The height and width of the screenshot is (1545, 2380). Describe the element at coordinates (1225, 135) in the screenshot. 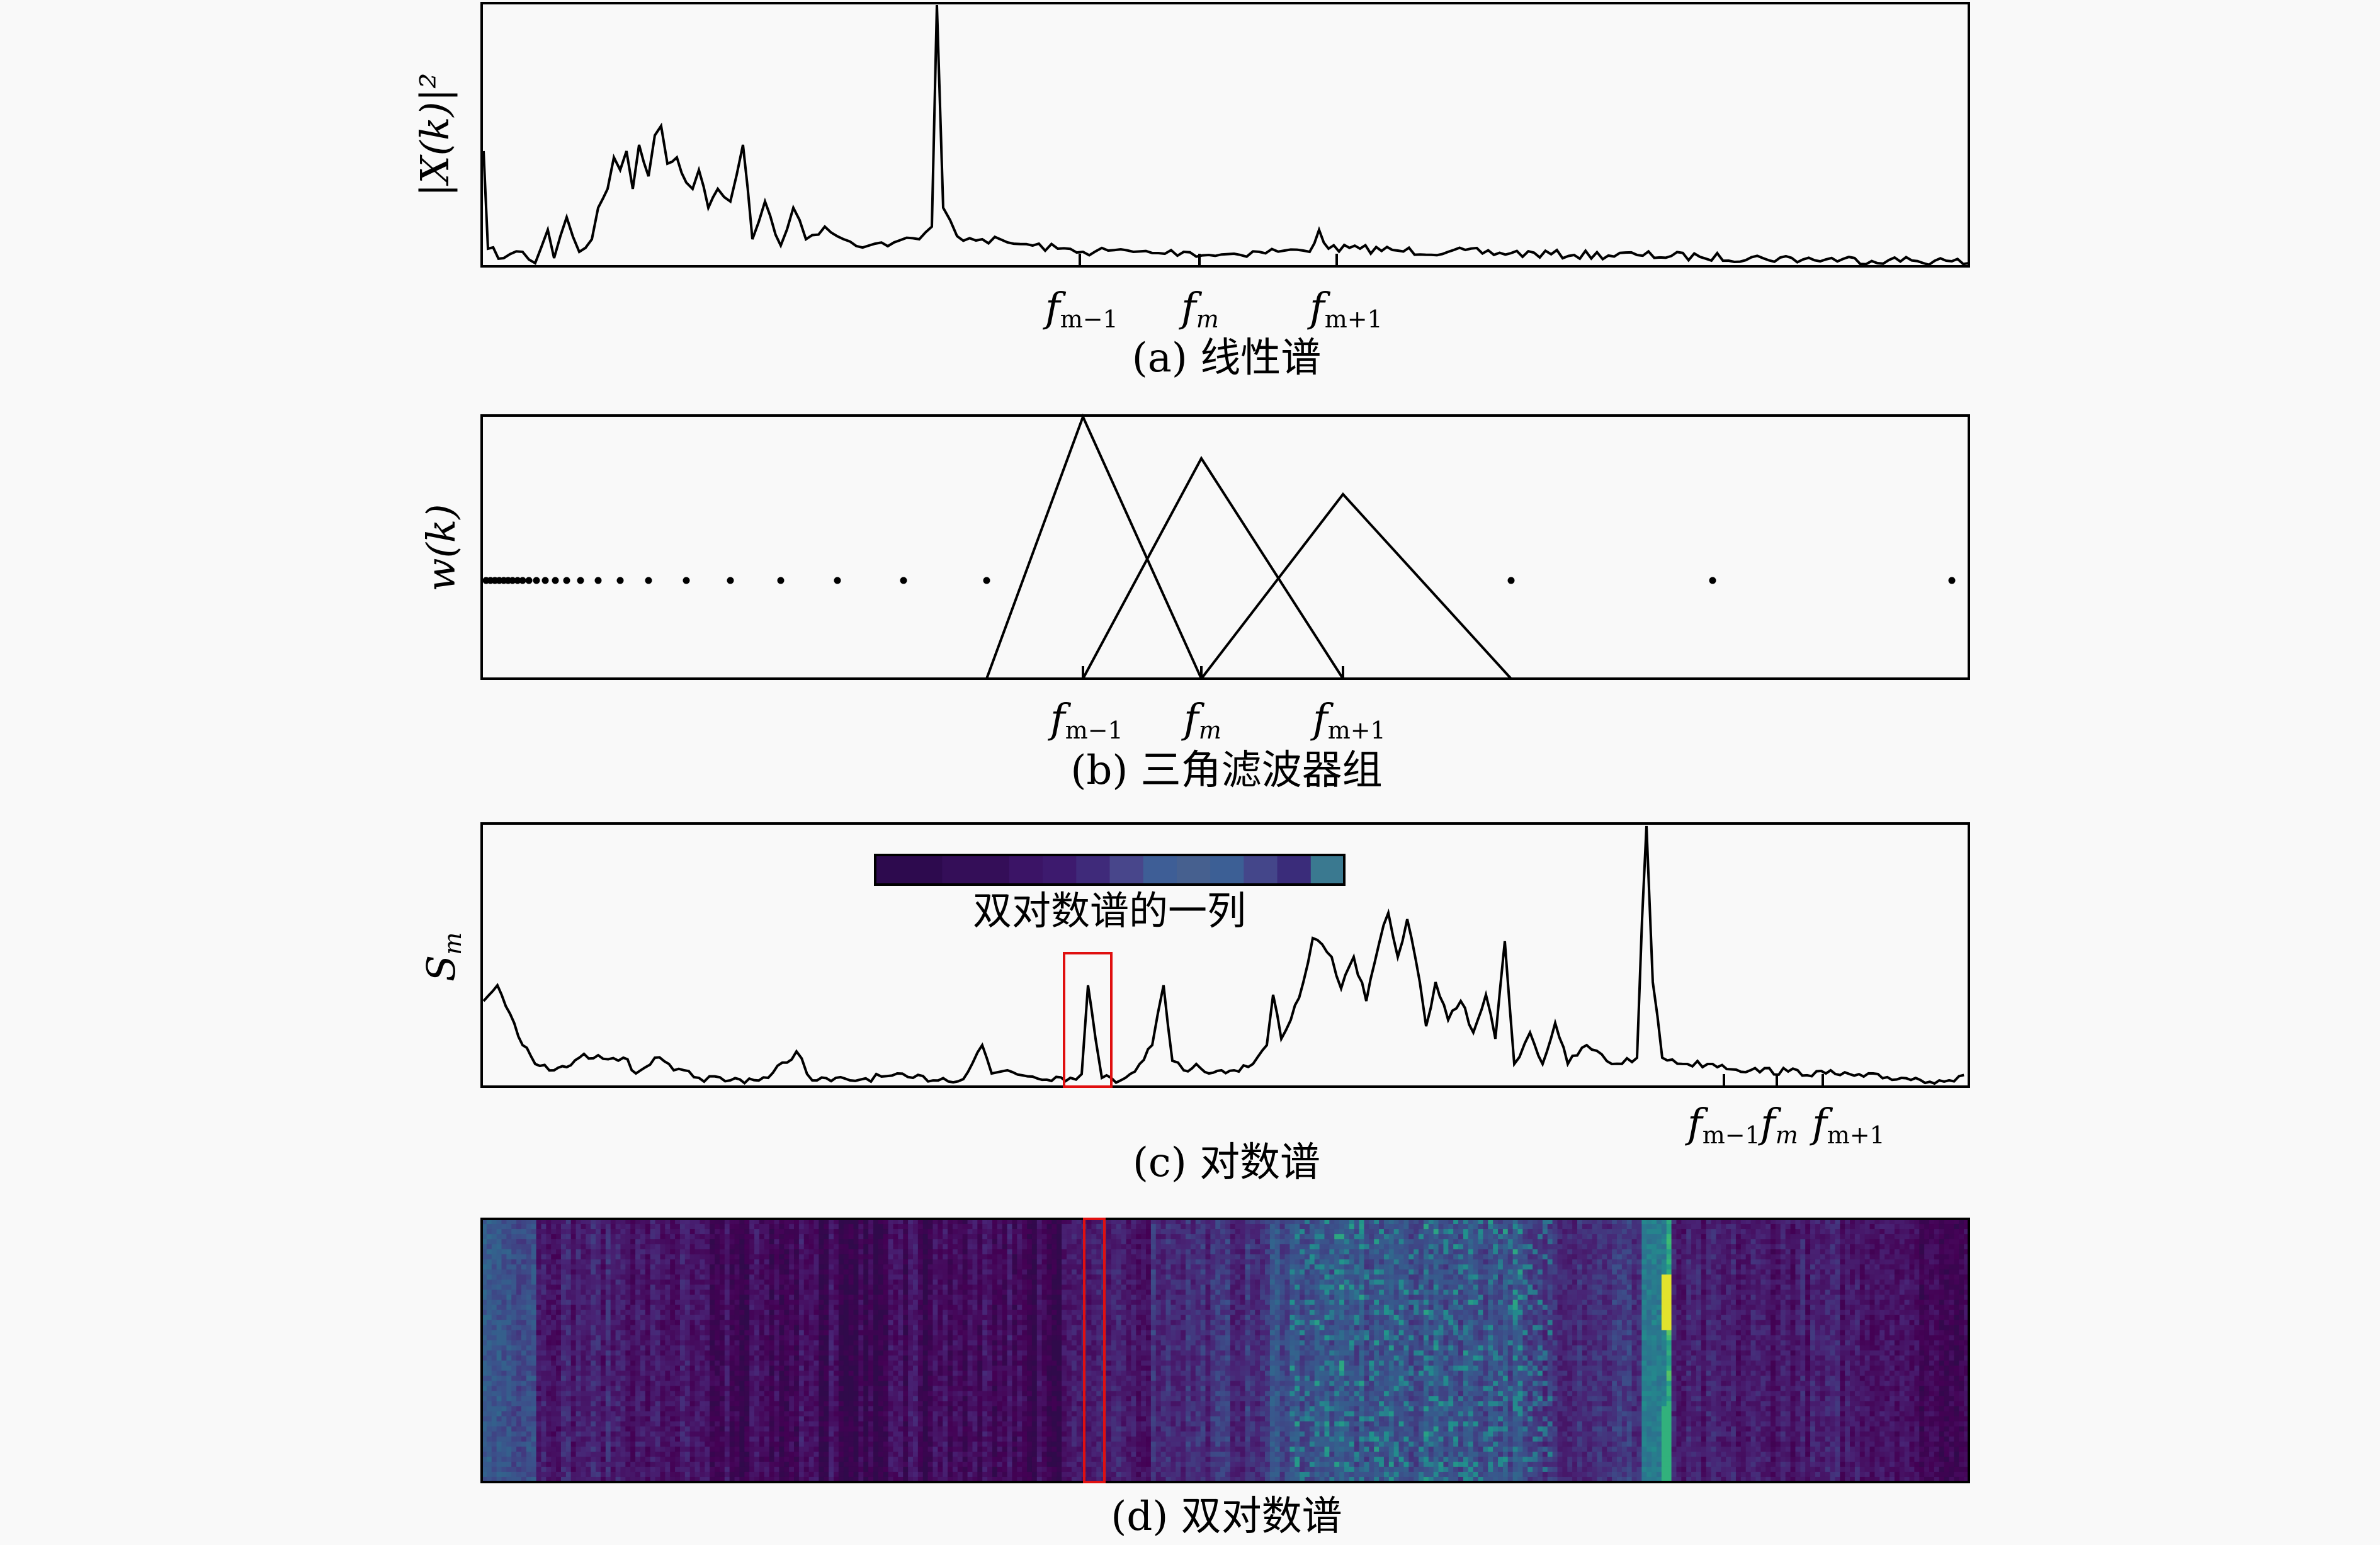

I see `panel-a-frame` at that location.